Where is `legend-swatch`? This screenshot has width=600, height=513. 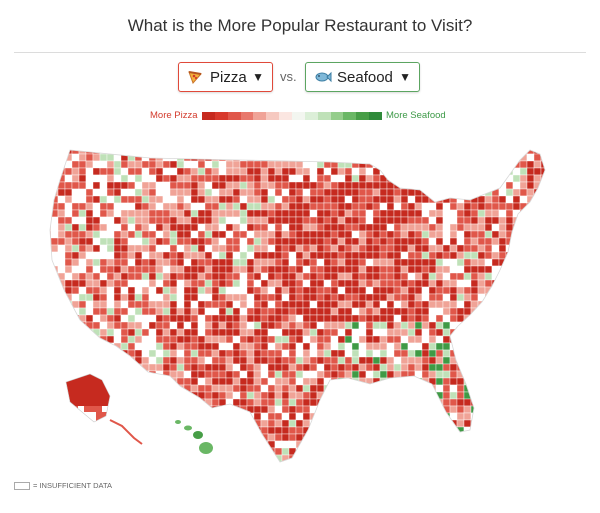
legend-swatch is located at coordinates (286, 116).